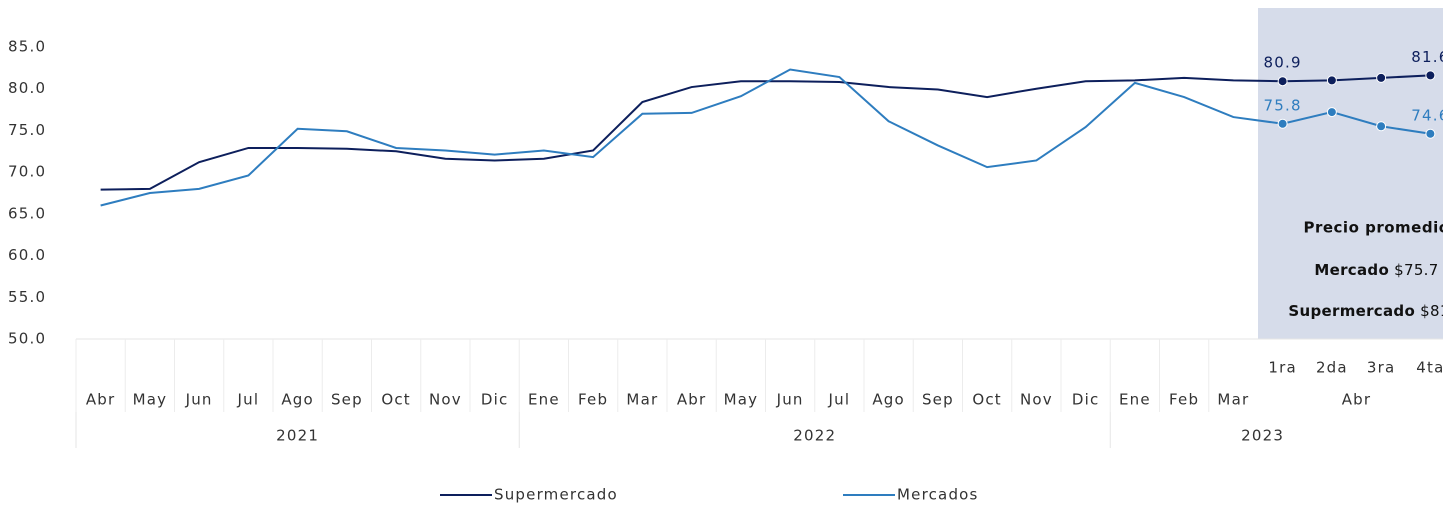 The width and height of the screenshot is (1443, 505). I want to click on annotation-item: Mercado $75.7, so click(1376, 270).